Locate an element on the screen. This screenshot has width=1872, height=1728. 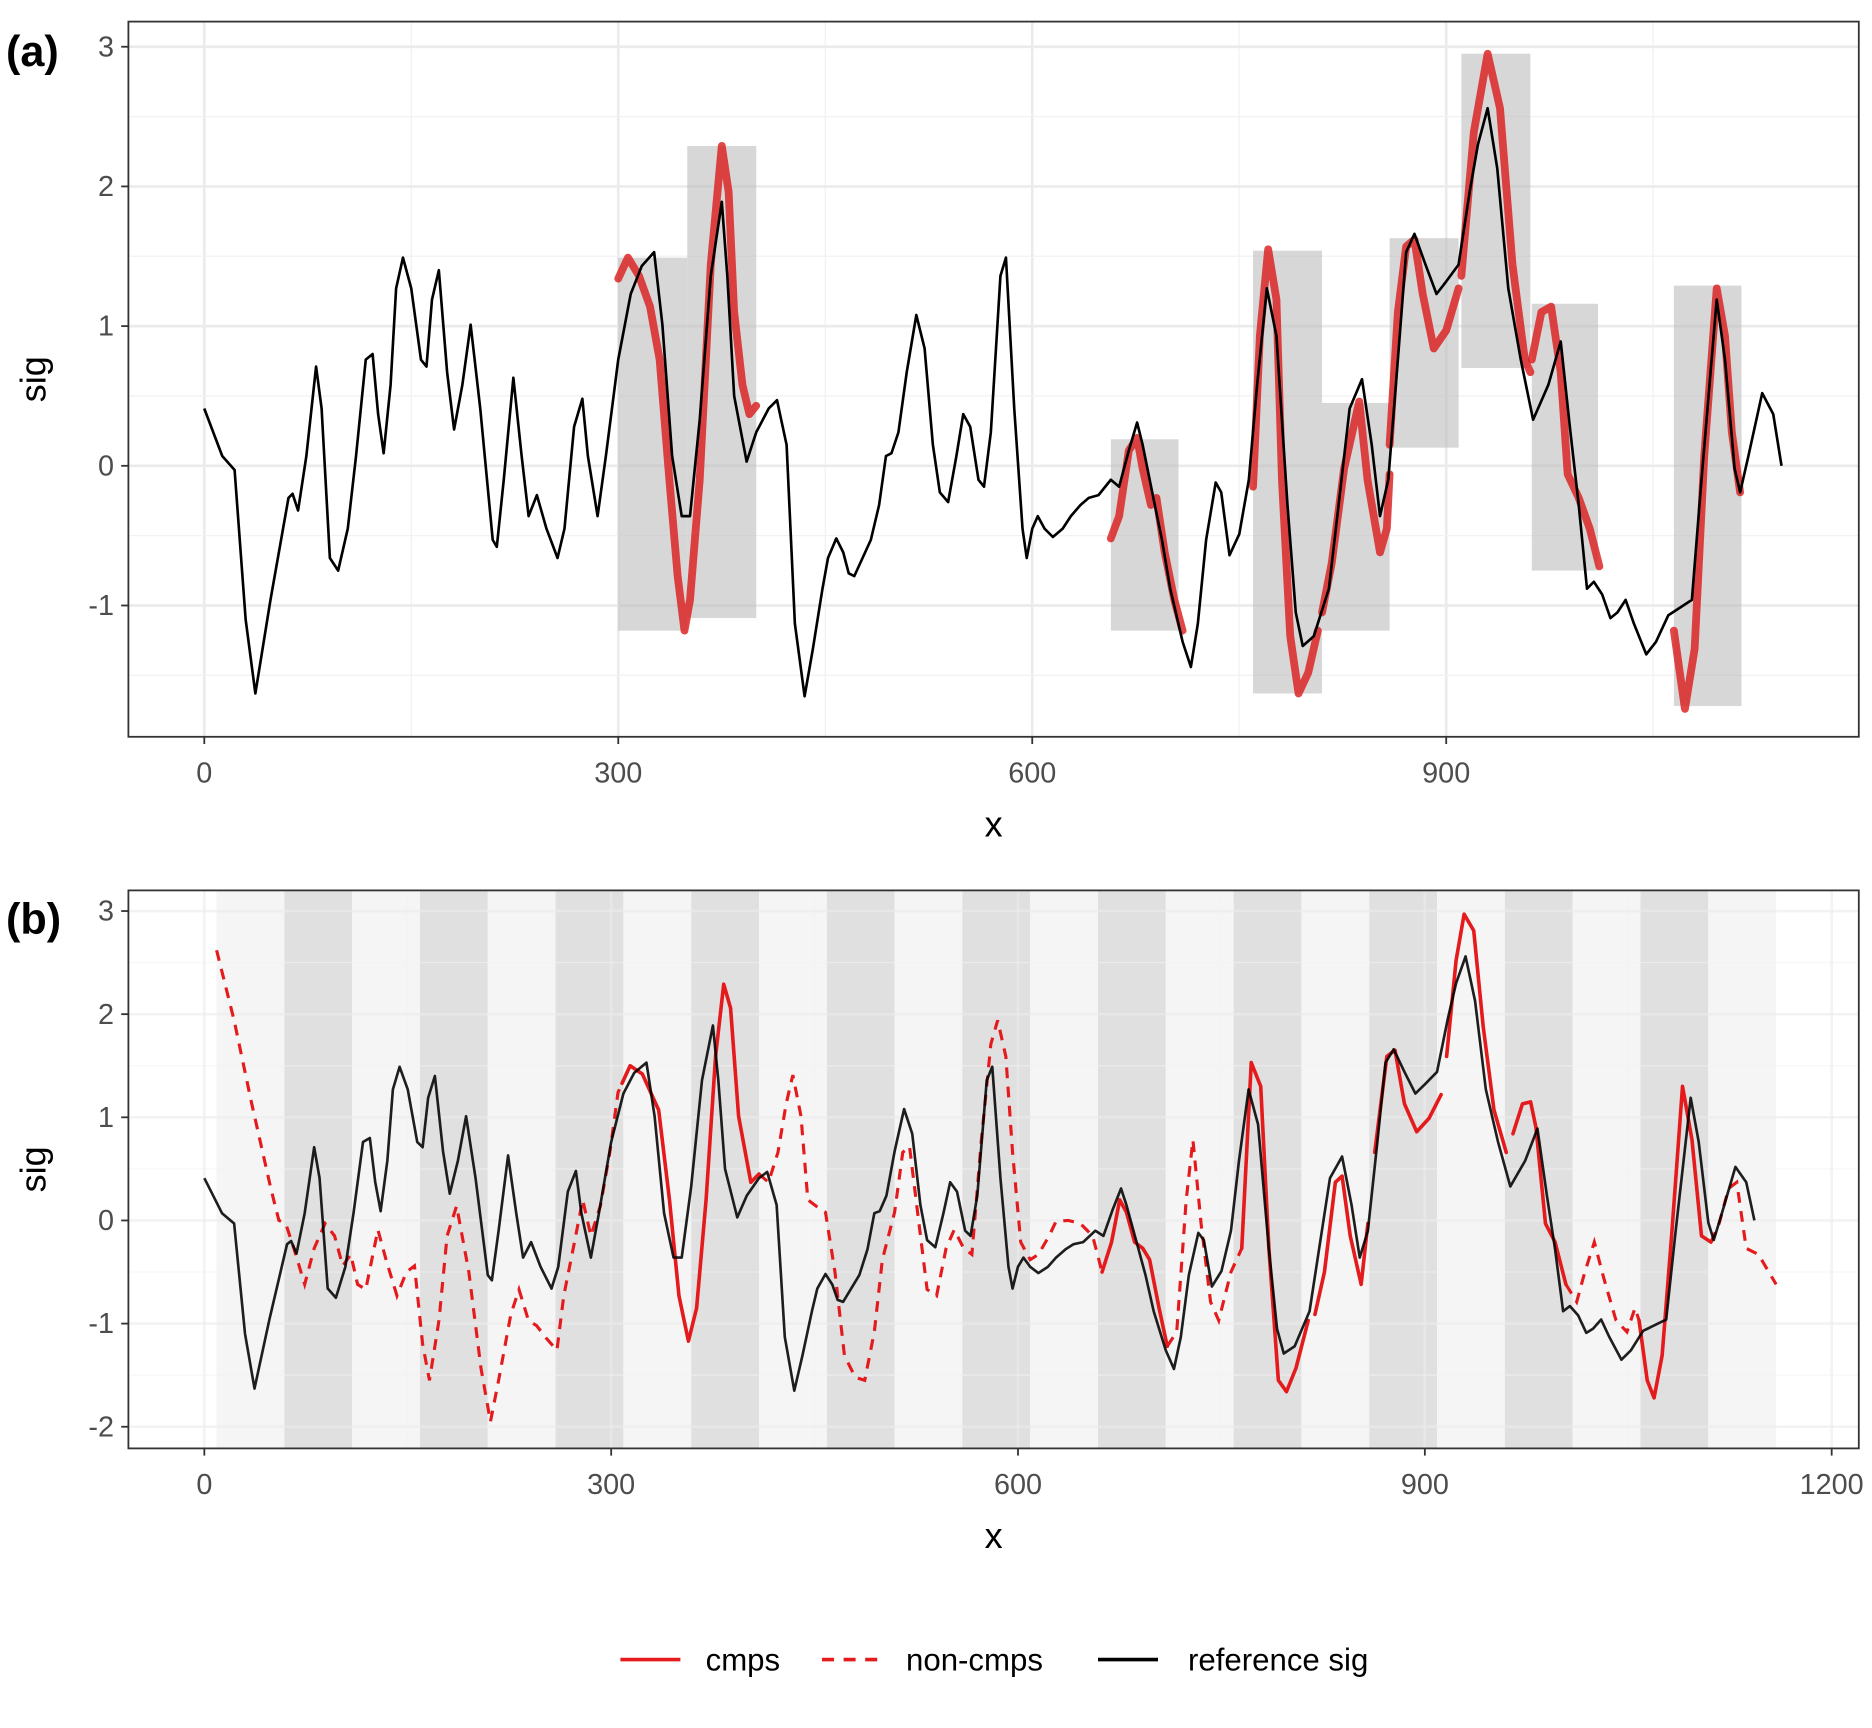
y-tick-label: -2 is located at coordinates (101, 1427).